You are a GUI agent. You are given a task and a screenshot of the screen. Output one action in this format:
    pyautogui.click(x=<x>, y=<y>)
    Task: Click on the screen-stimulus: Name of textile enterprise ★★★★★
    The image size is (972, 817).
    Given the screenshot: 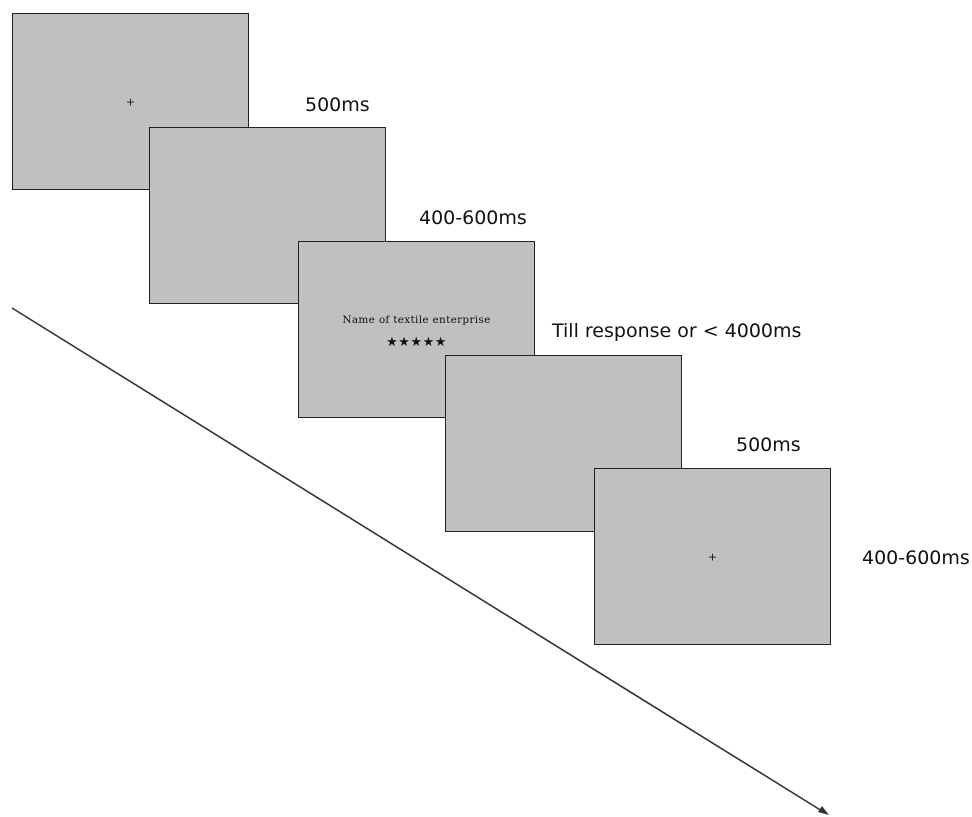 What is the action you would take?
    pyautogui.click(x=416, y=329)
    